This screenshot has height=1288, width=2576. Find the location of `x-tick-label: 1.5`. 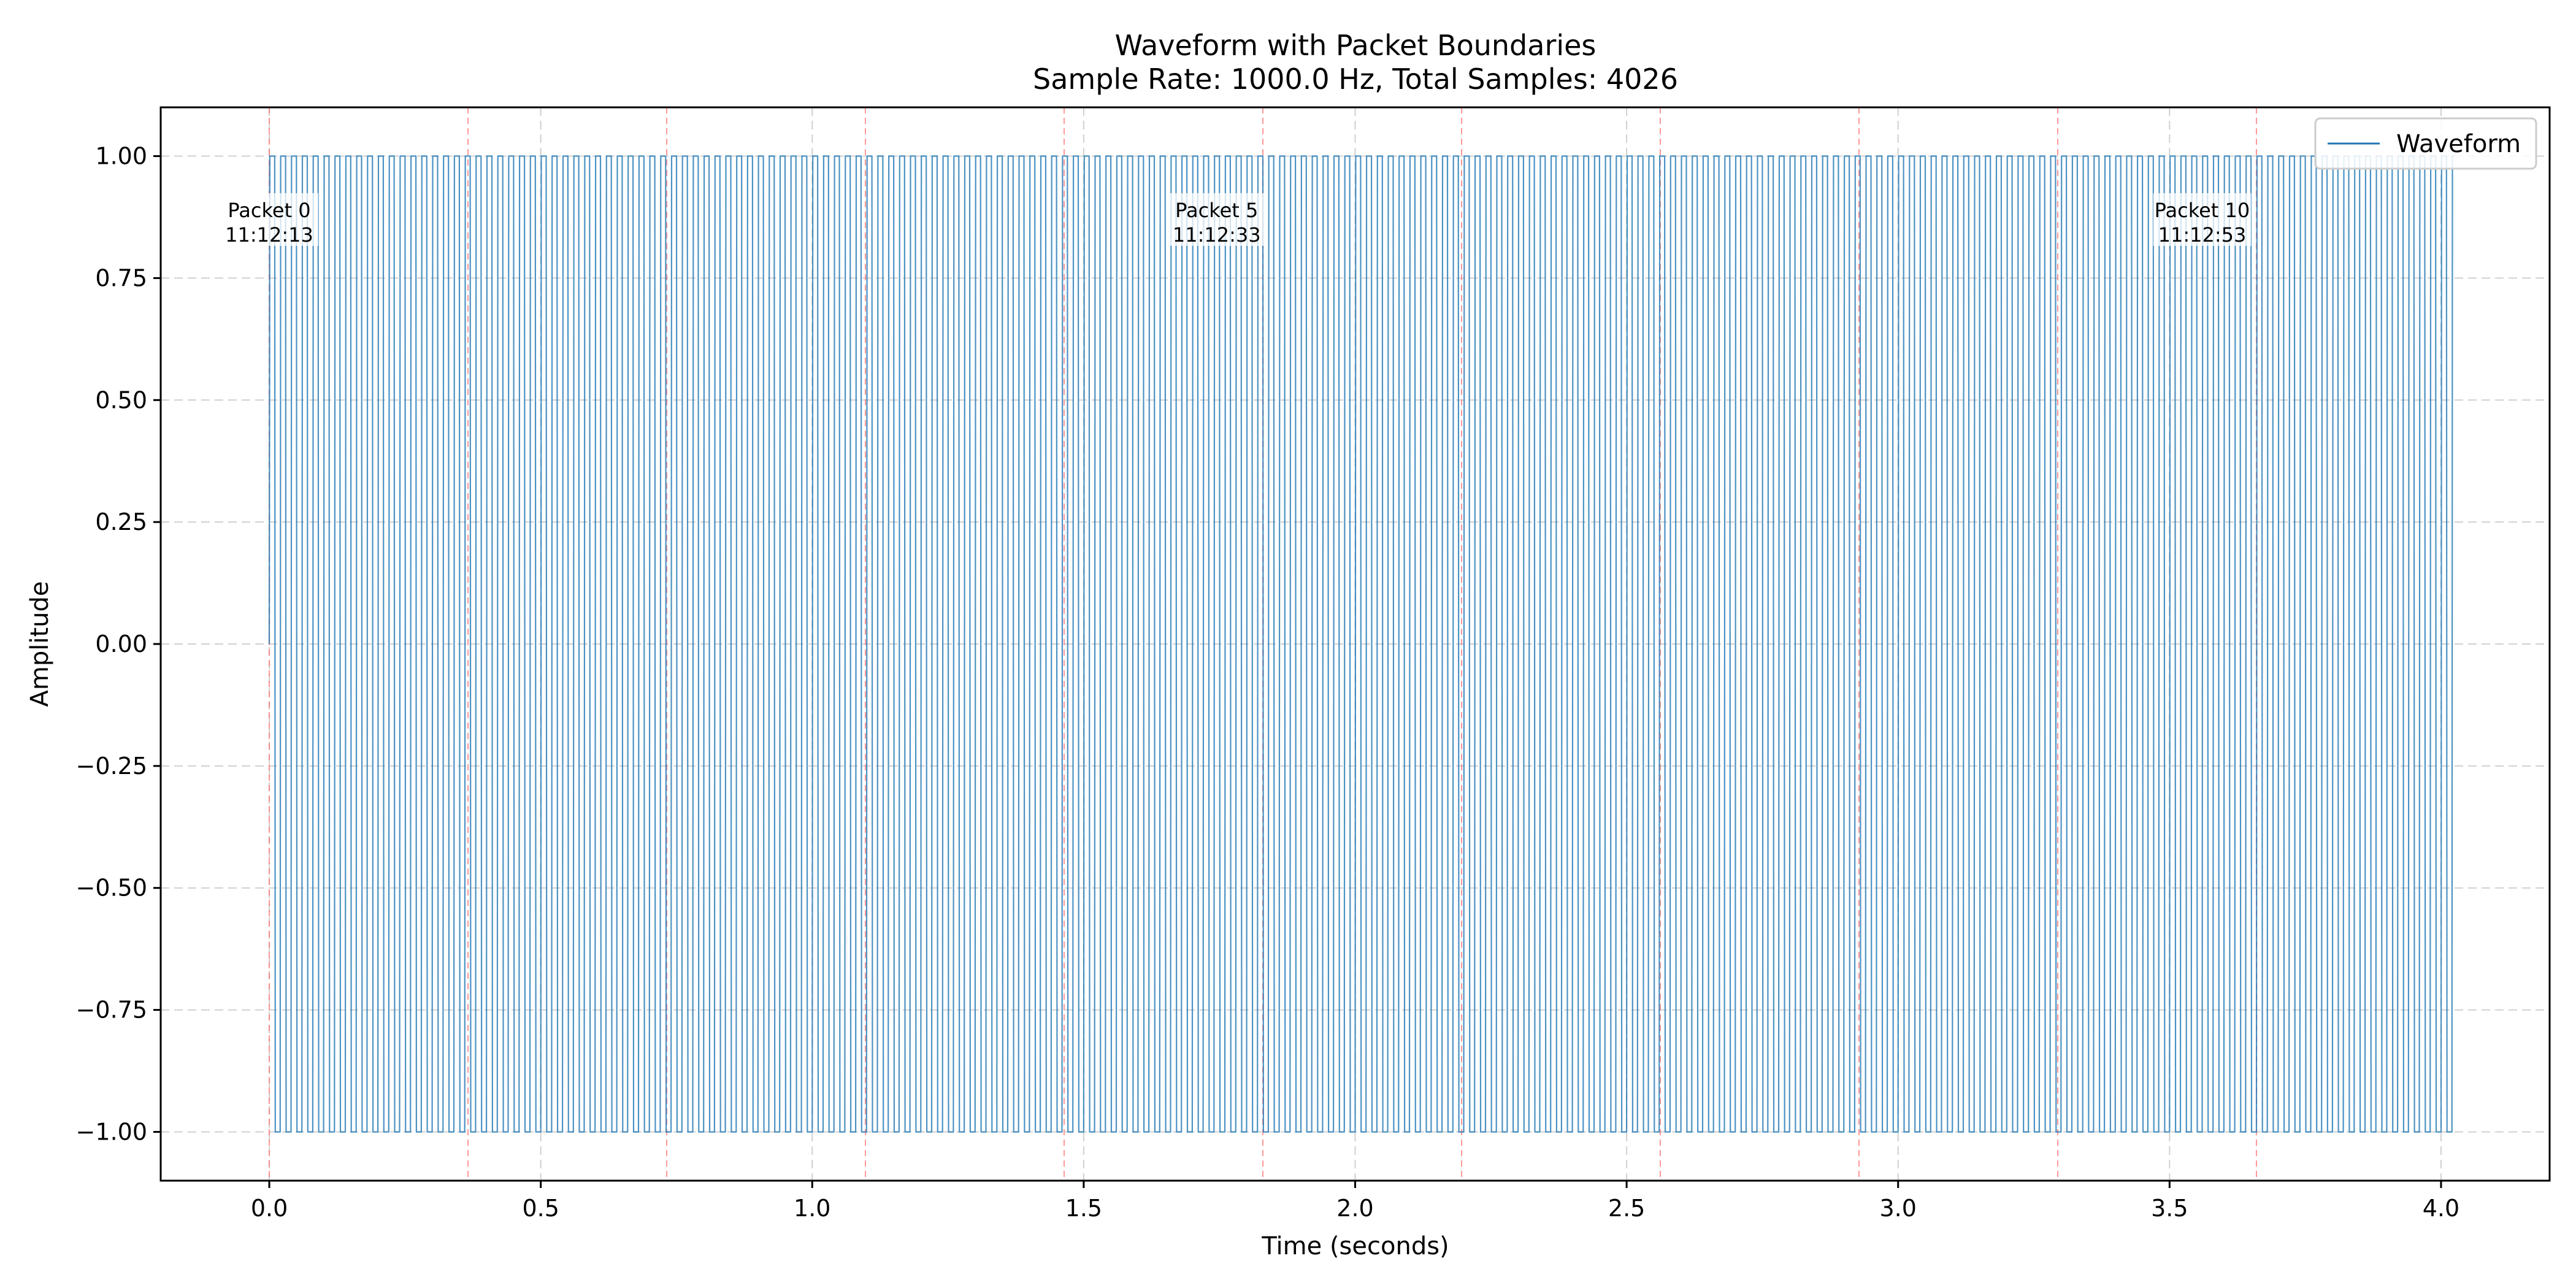

x-tick-label: 1.5 is located at coordinates (1083, 1208).